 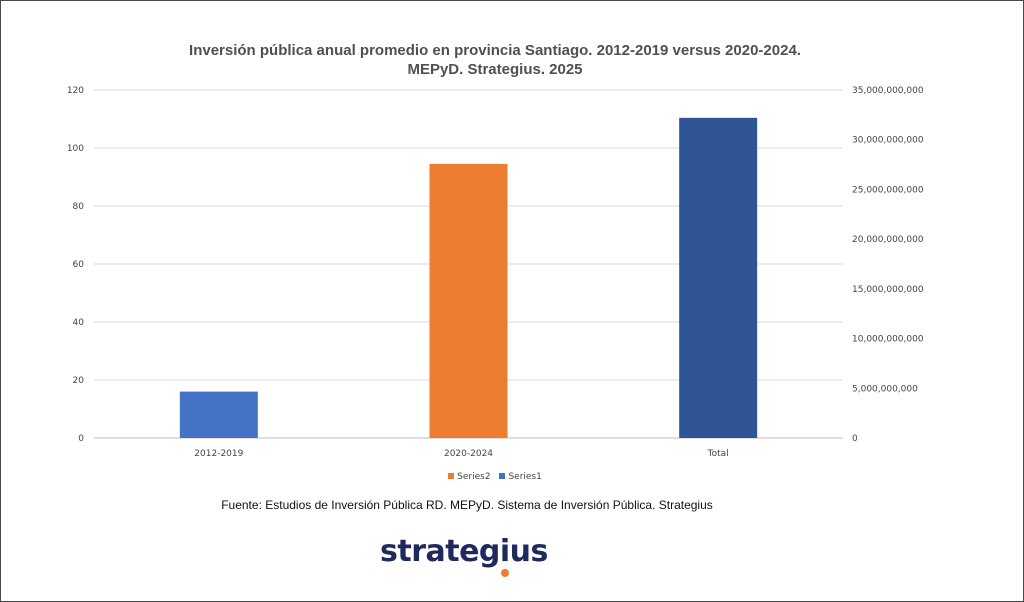 I want to click on category-labels: 2012-2019 2020-2024 Total, so click(x=461, y=454).